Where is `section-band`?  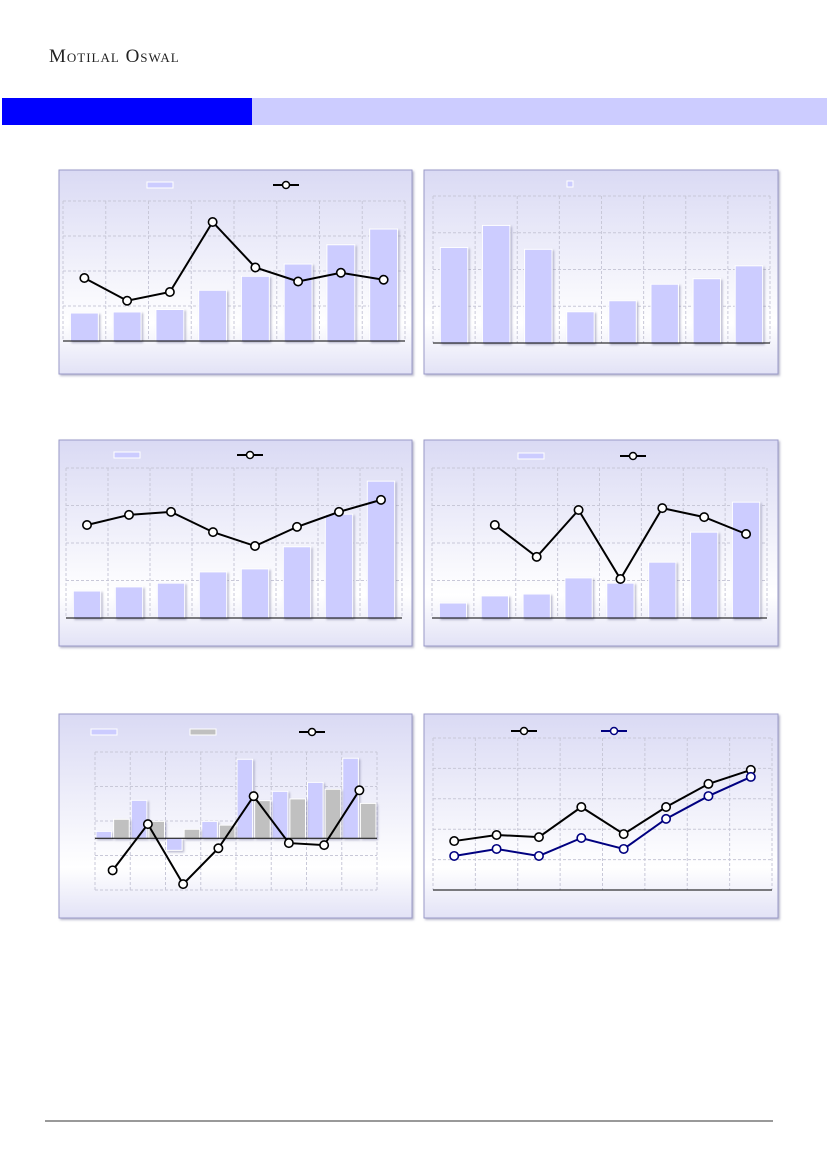 section-band is located at coordinates (127, 111).